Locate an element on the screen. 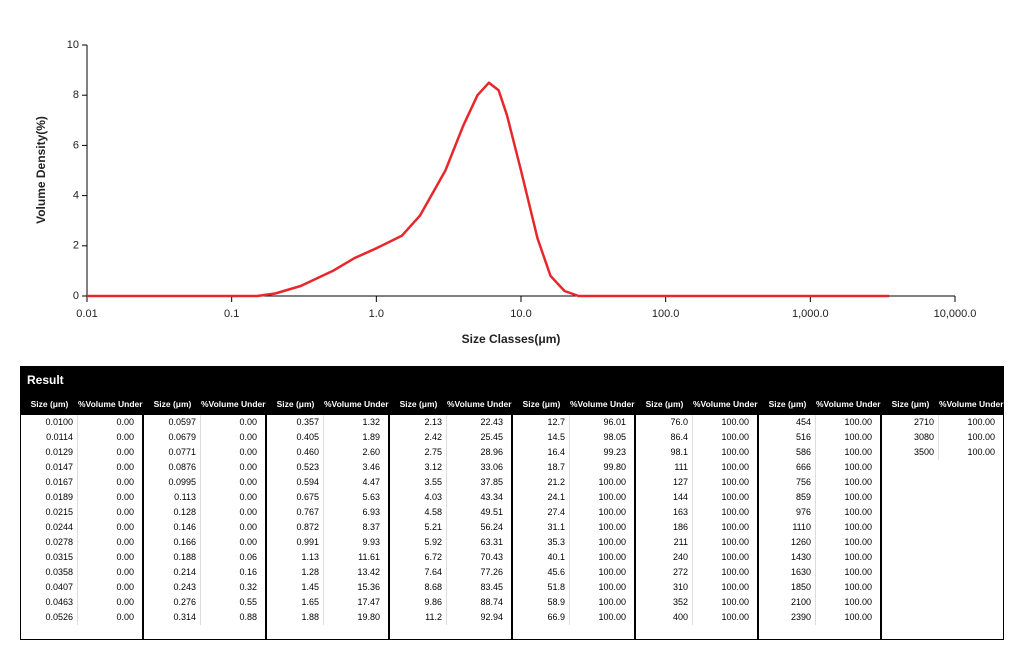 This screenshot has height=665, width=1024. table-row: 454 100.00 is located at coordinates (819, 422).